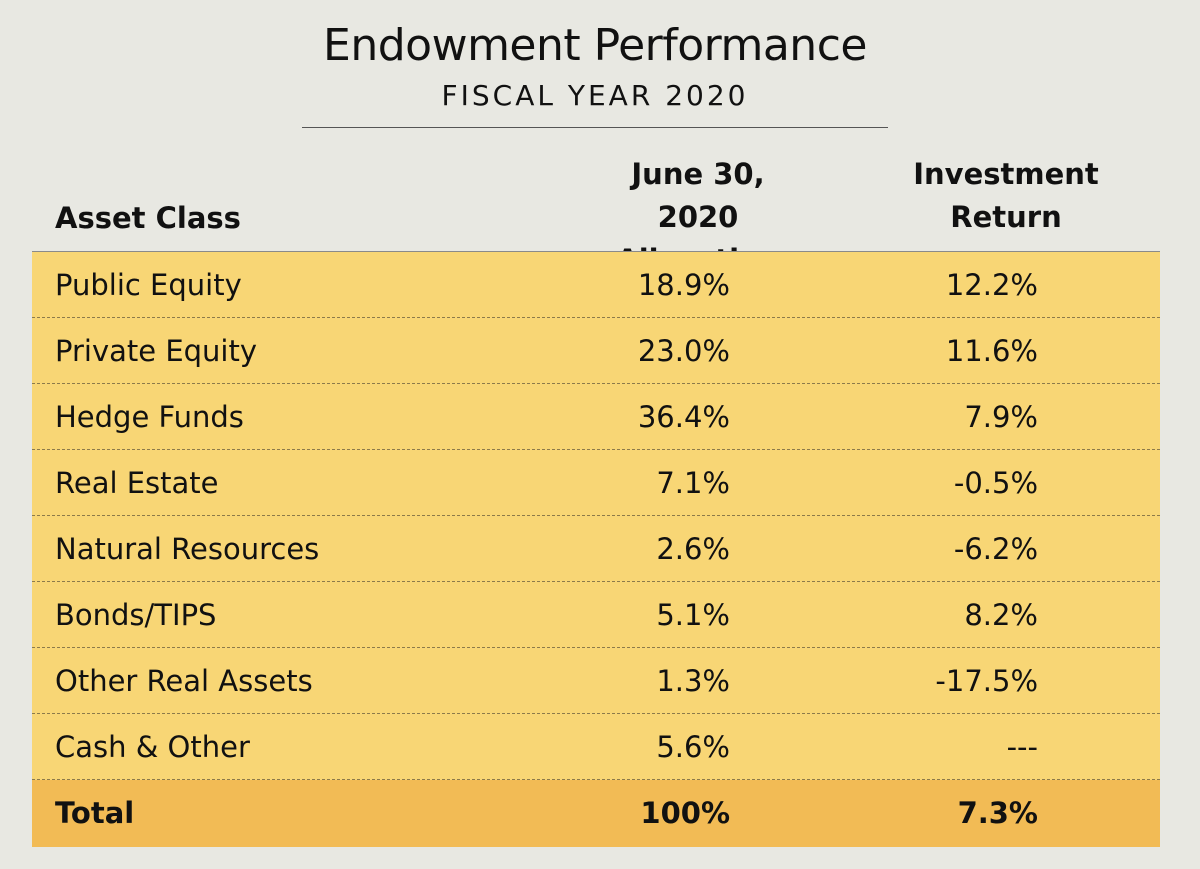 The width and height of the screenshot is (1200, 869). I want to click on table-row: Private Equity 23.0% 11.6%, so click(596, 351).